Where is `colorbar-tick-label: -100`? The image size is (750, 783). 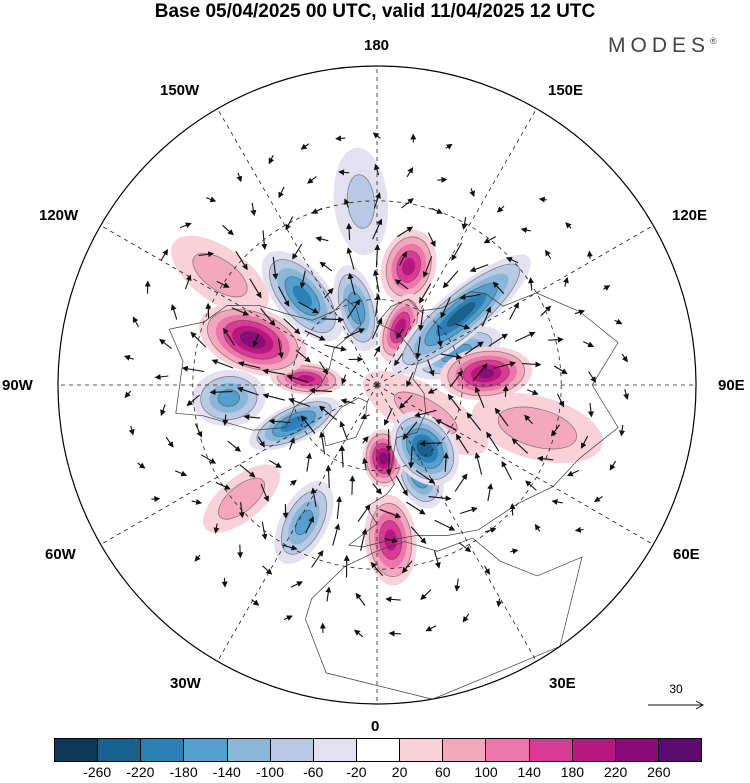 colorbar-tick-label: -100 is located at coordinates (270, 772).